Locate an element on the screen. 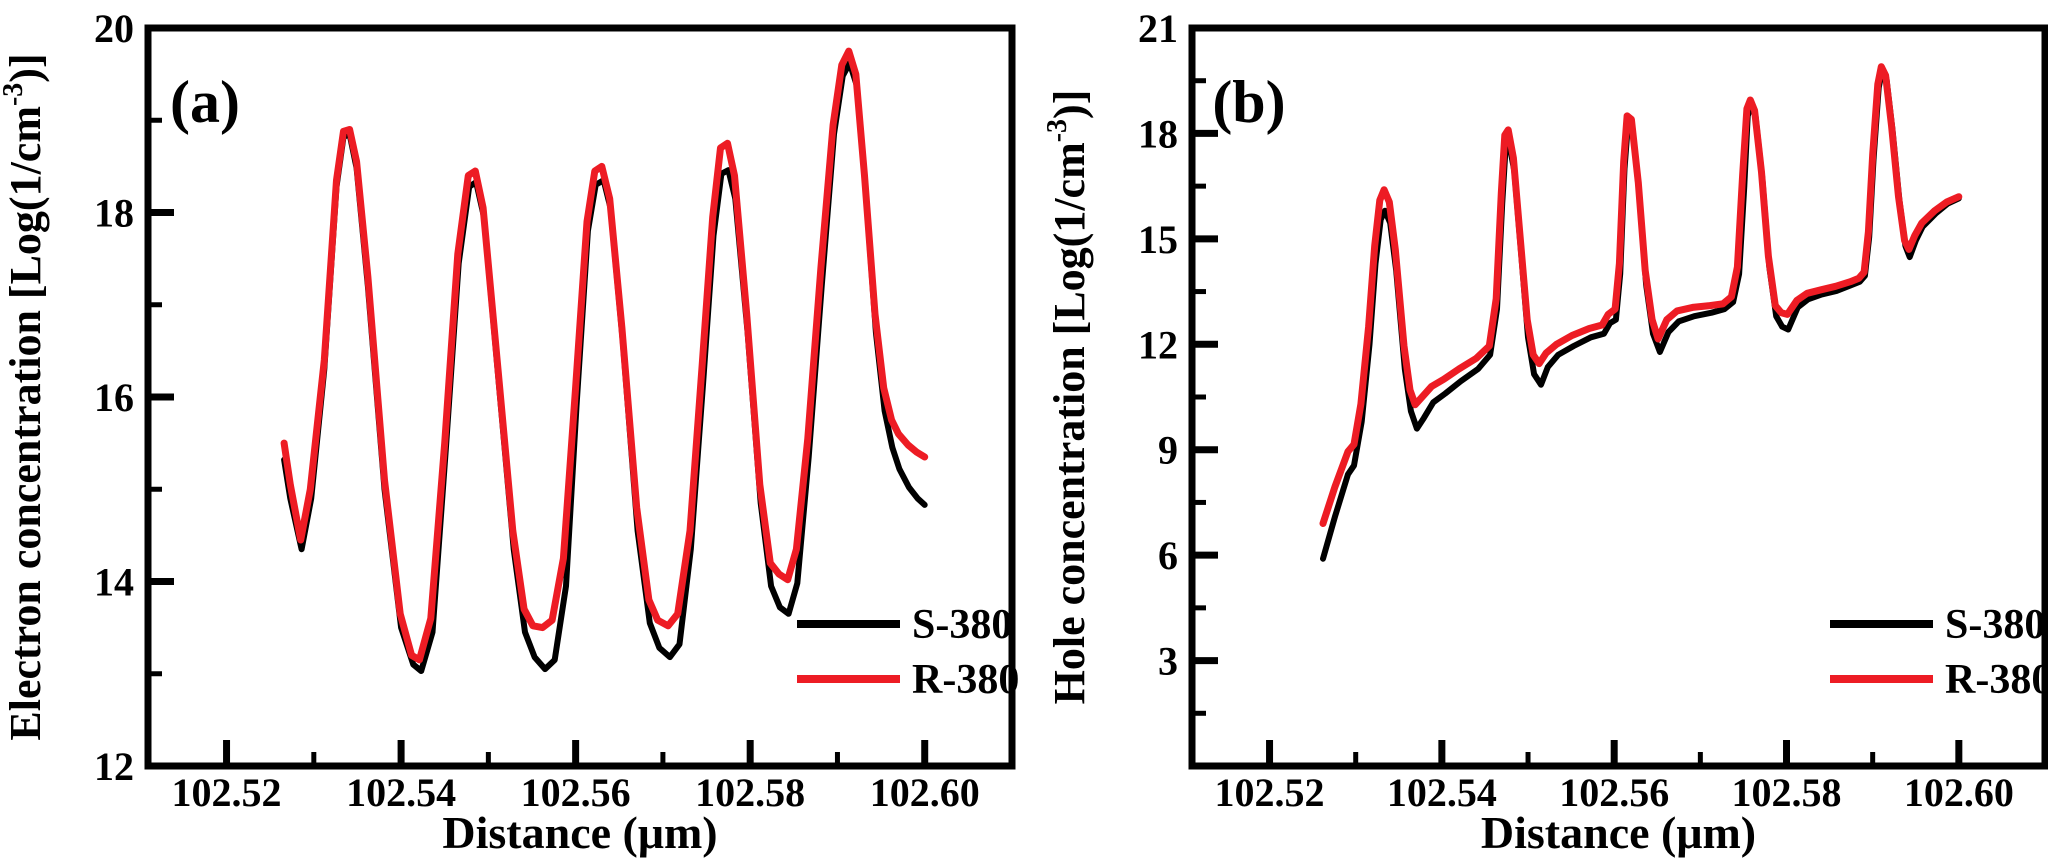  y-tick-label: 3 is located at coordinates (1168, 661).